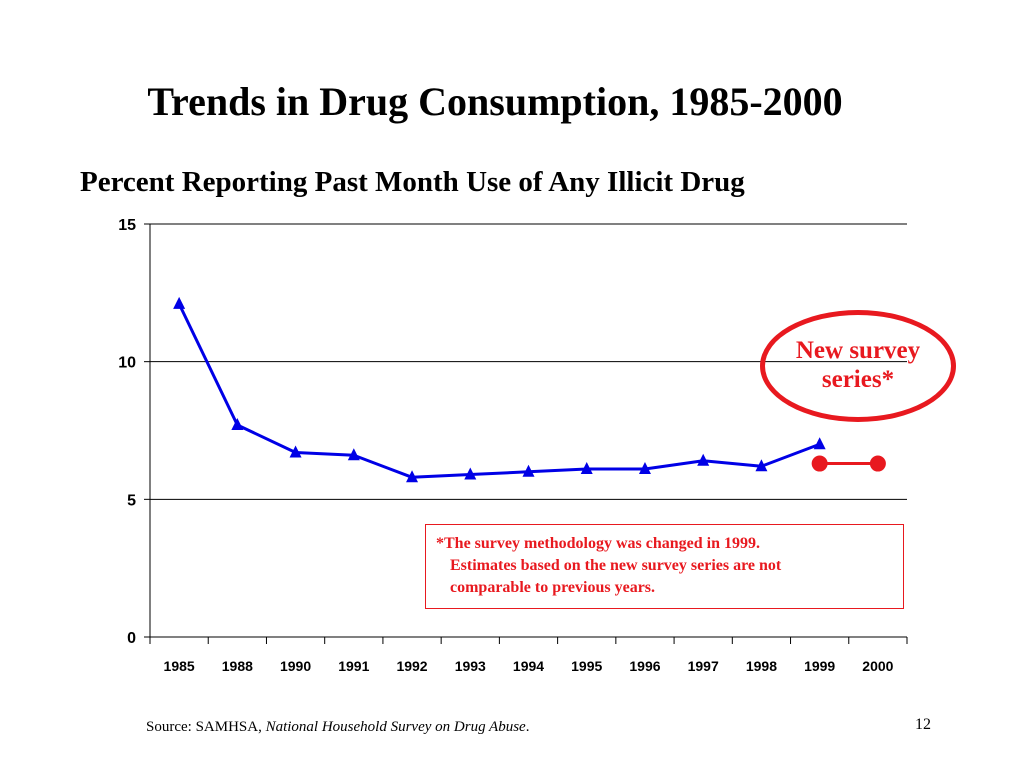  Describe the element at coordinates (127, 363) in the screenshot. I see `y-tick-label: 10` at that location.